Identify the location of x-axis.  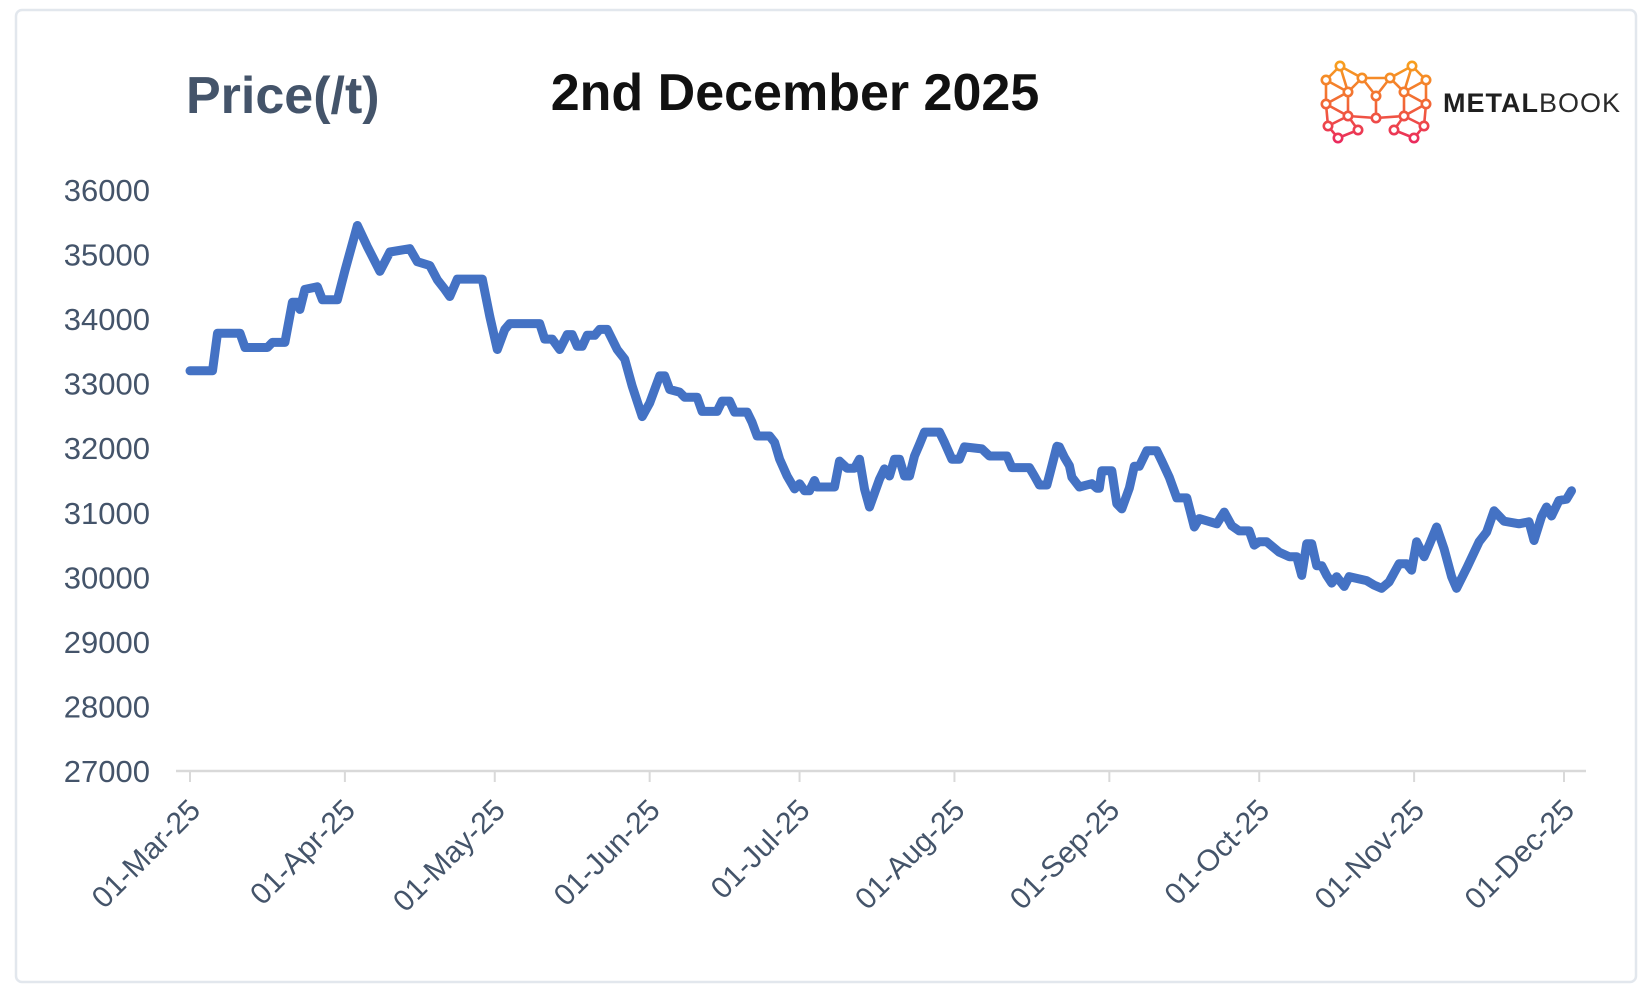
(881, 775).